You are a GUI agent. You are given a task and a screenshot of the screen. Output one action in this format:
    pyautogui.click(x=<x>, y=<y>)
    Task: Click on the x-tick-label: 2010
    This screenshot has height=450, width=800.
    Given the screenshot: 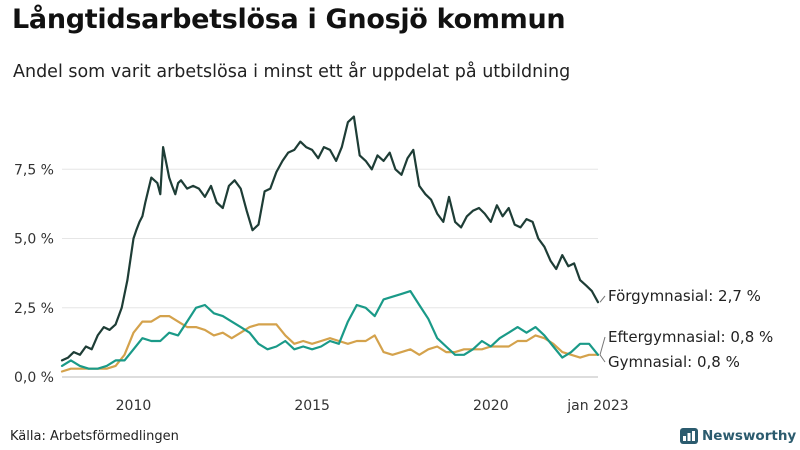 What is the action you would take?
    pyautogui.click(x=134, y=406)
    